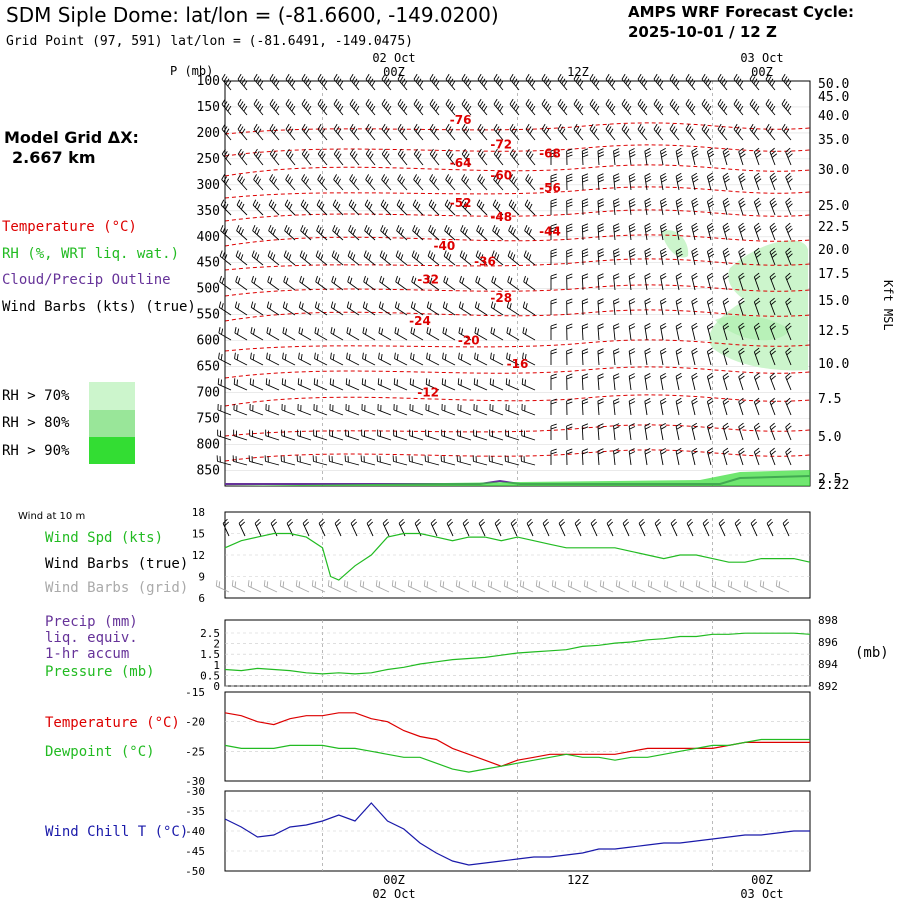 This screenshot has width=900, height=900. What do you see at coordinates (91, 622) in the screenshot?
I see `precip-legend: Precip (mm)` at bounding box center [91, 622].